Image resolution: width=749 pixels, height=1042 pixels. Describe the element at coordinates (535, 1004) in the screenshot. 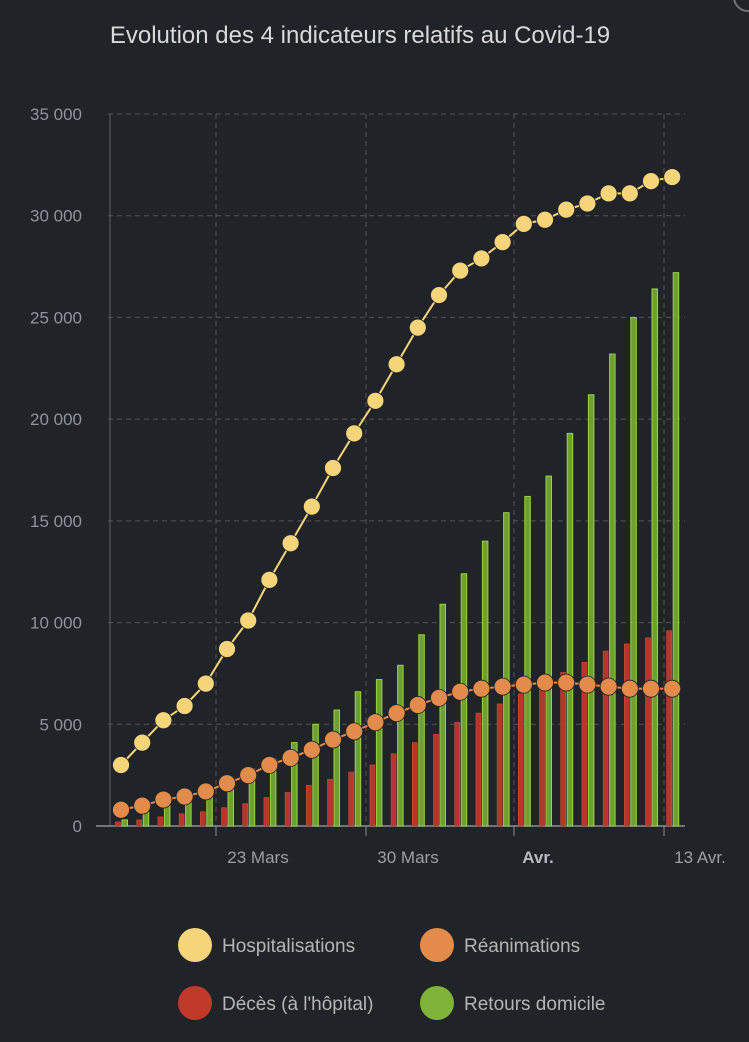

I see `legend-label: Retours domicile` at that location.